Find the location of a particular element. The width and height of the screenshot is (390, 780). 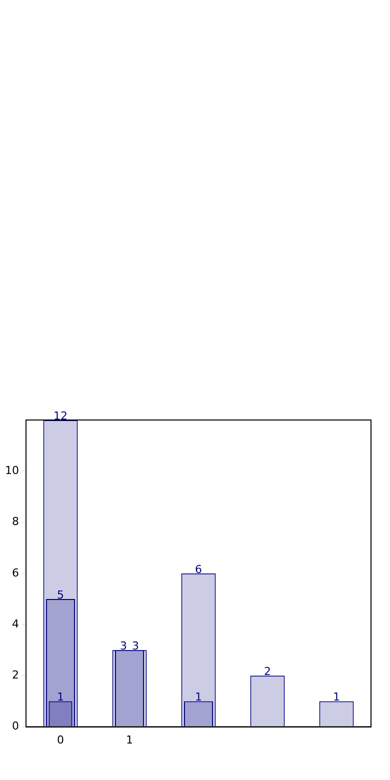

y-tick-label: 6 is located at coordinates (15, 573).